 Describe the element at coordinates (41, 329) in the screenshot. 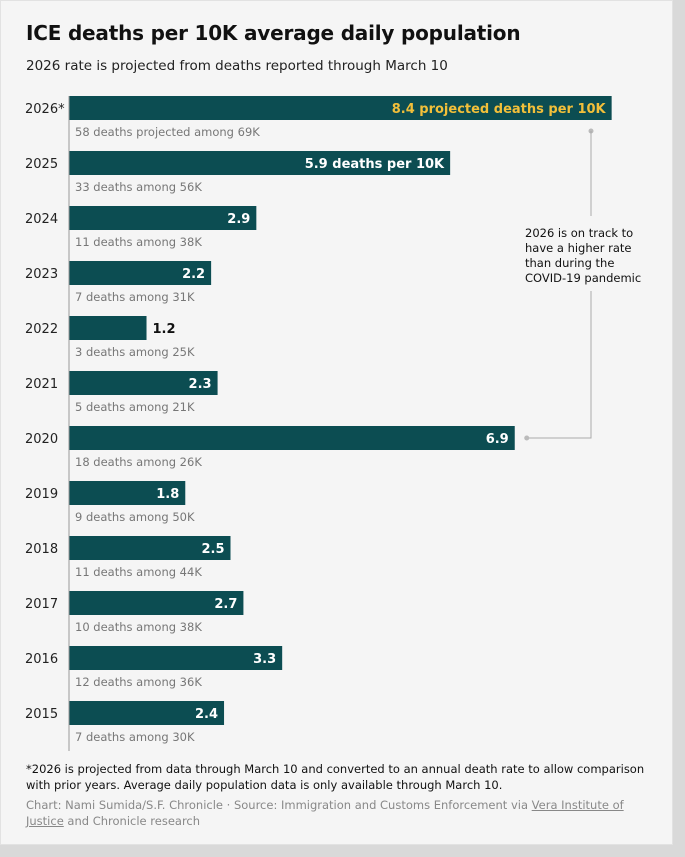

I see `year-label: 2022` at that location.